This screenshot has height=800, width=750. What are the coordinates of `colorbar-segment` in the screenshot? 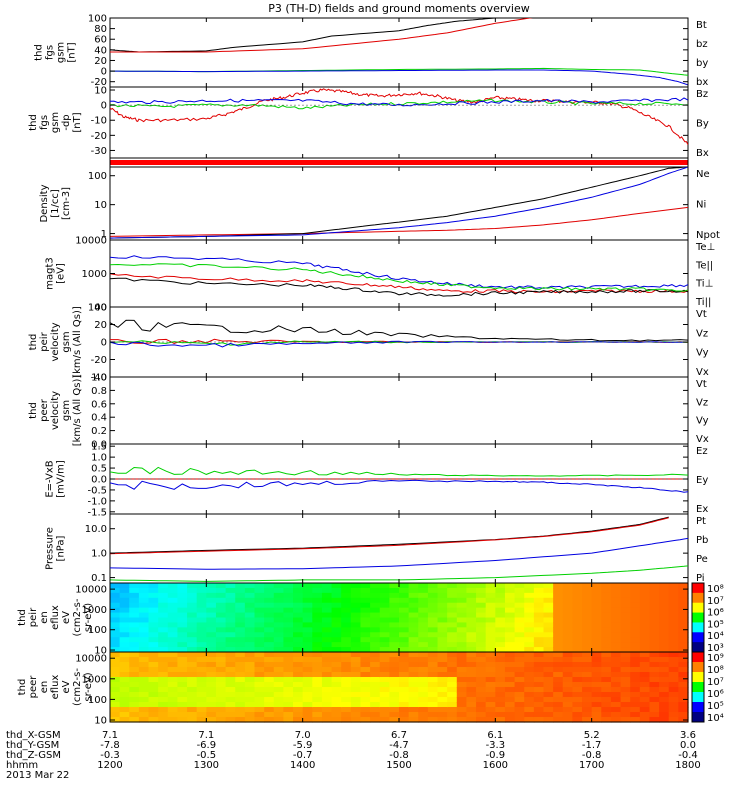 It's located at (698, 677).